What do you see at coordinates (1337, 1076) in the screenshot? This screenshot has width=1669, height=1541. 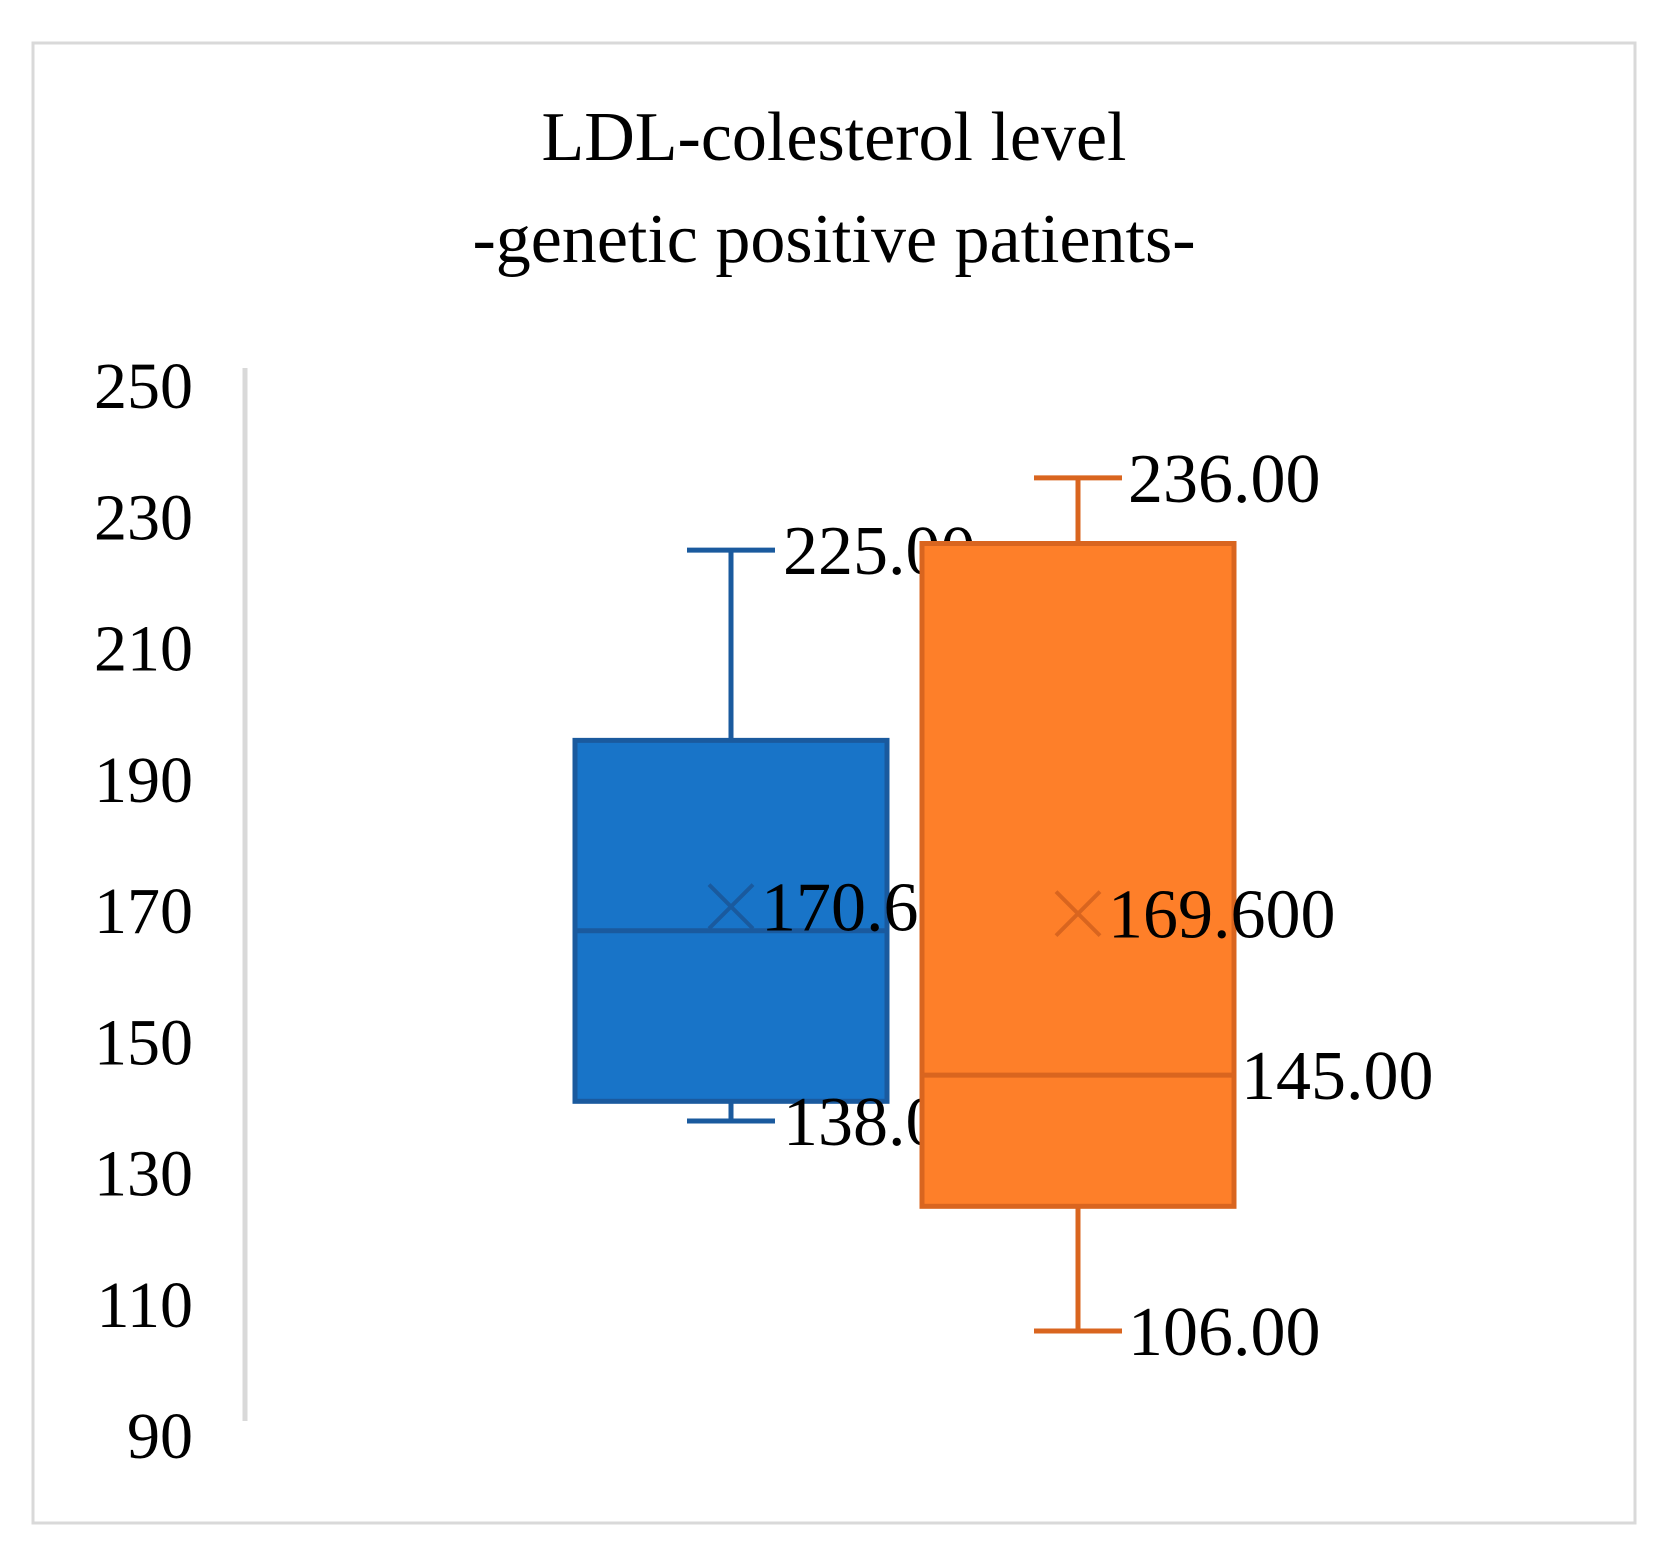 I see `median-label: 145.00` at bounding box center [1337, 1076].